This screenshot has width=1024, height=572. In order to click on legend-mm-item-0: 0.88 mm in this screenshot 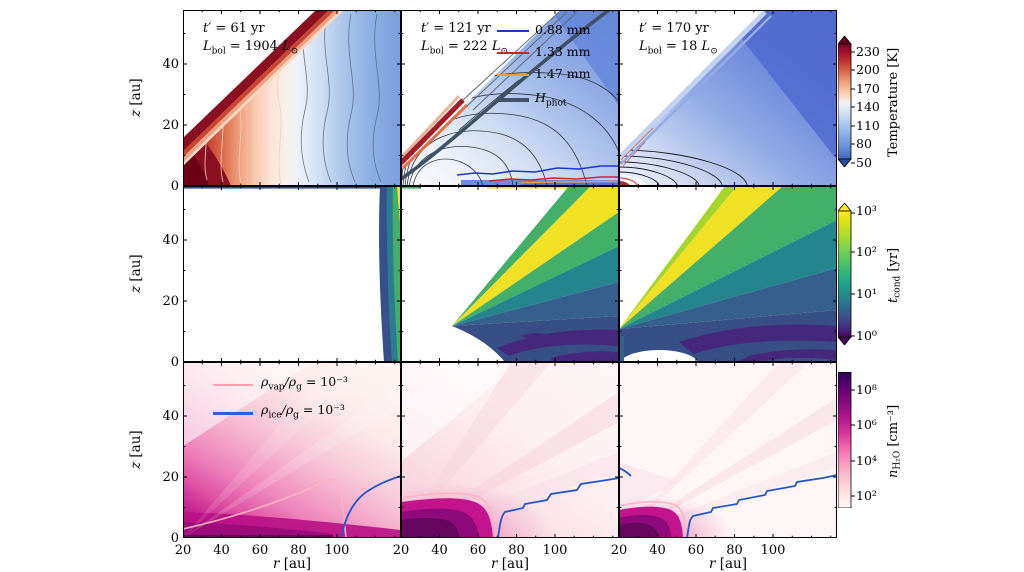, I will do `click(563, 29)`.